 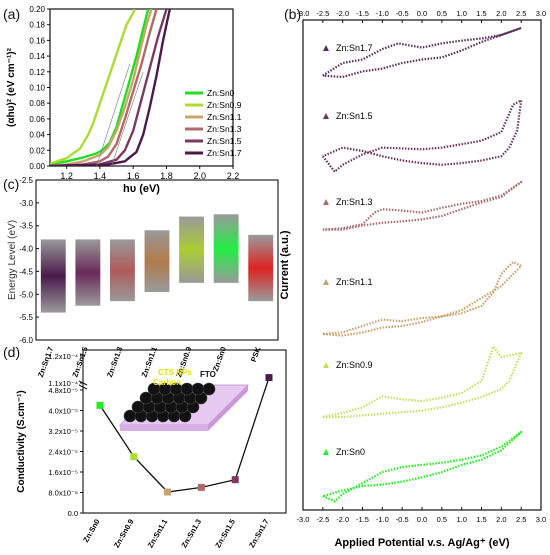 What do you see at coordinates (422, 13) in the screenshot?
I see `x-tick-label-top-b: 0.0` at bounding box center [422, 13].